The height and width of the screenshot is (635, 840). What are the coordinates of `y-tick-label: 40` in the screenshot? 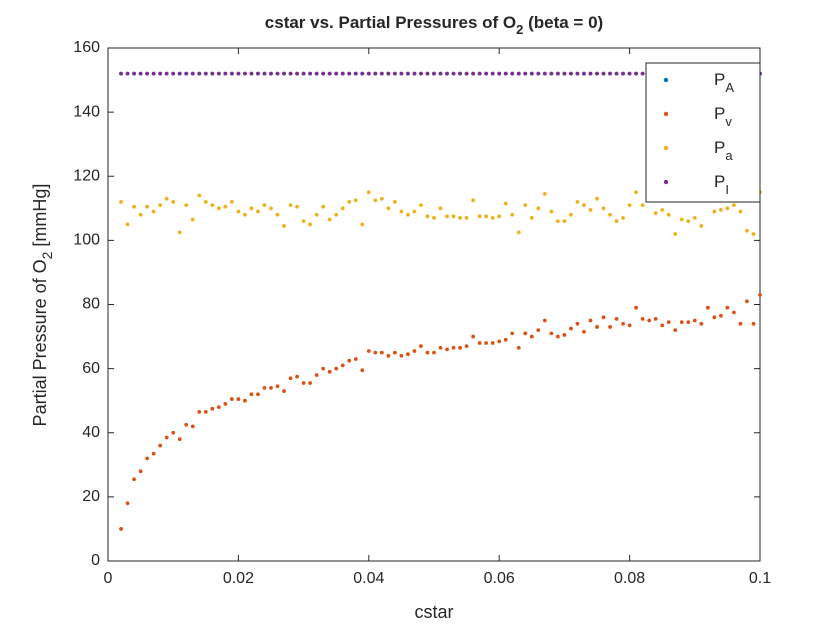 It's located at (91, 432).